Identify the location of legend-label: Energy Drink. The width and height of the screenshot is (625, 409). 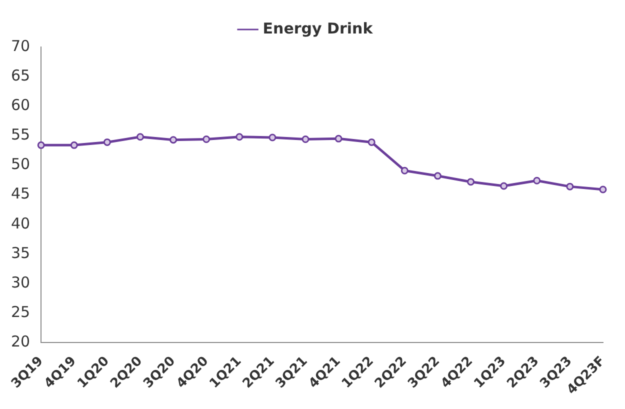
(318, 28).